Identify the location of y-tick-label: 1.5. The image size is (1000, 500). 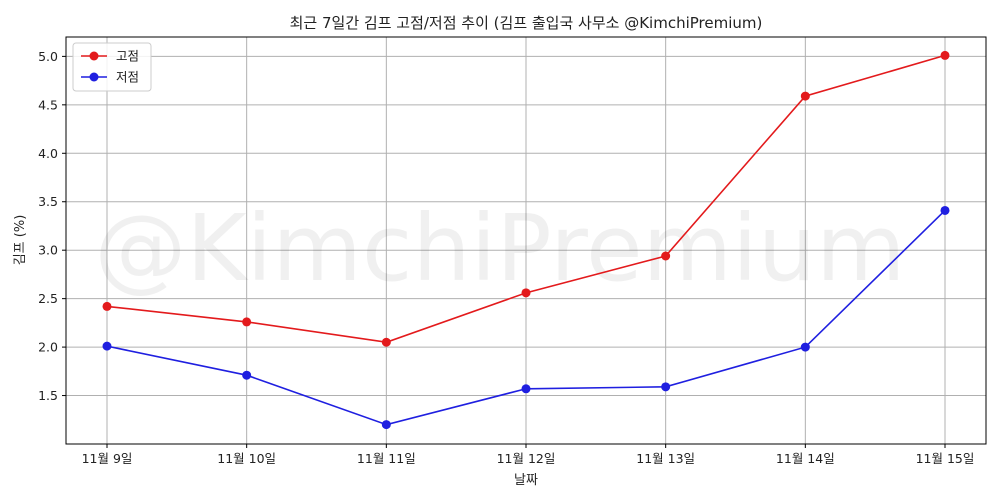
(48, 395).